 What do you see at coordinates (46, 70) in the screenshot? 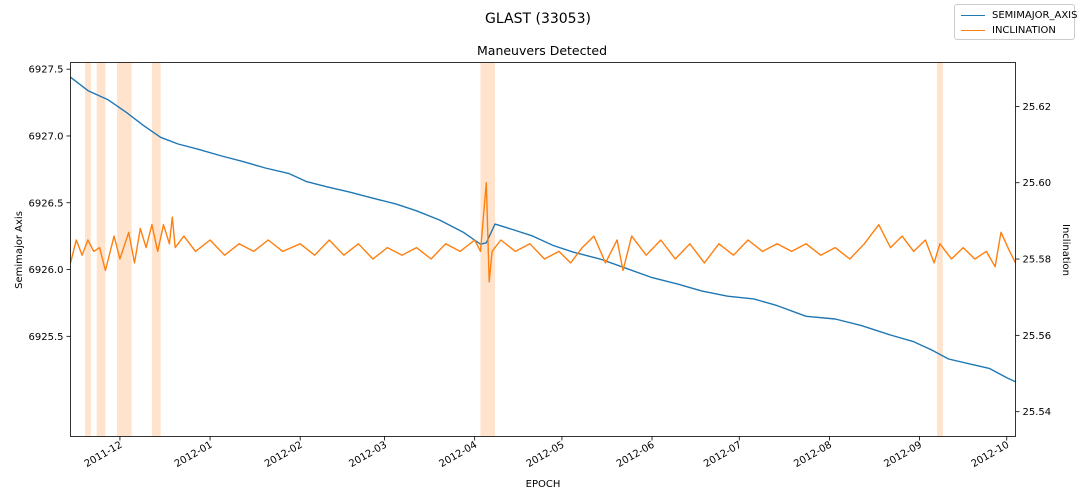
I see `left-y-tick-label: 6927.5` at bounding box center [46, 70].